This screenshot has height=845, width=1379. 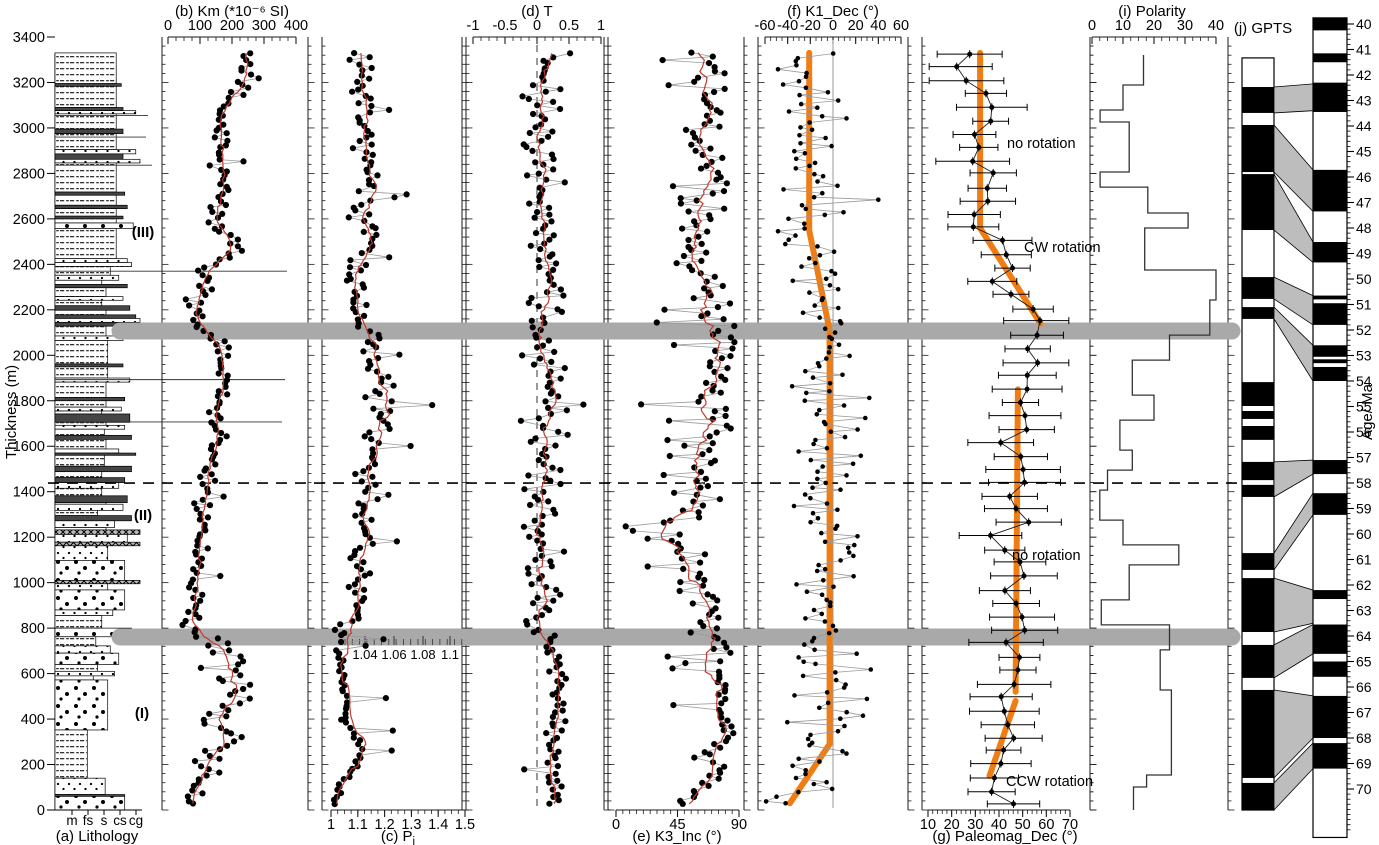 I want to click on age-tick-label: 60, so click(x=1364, y=534).